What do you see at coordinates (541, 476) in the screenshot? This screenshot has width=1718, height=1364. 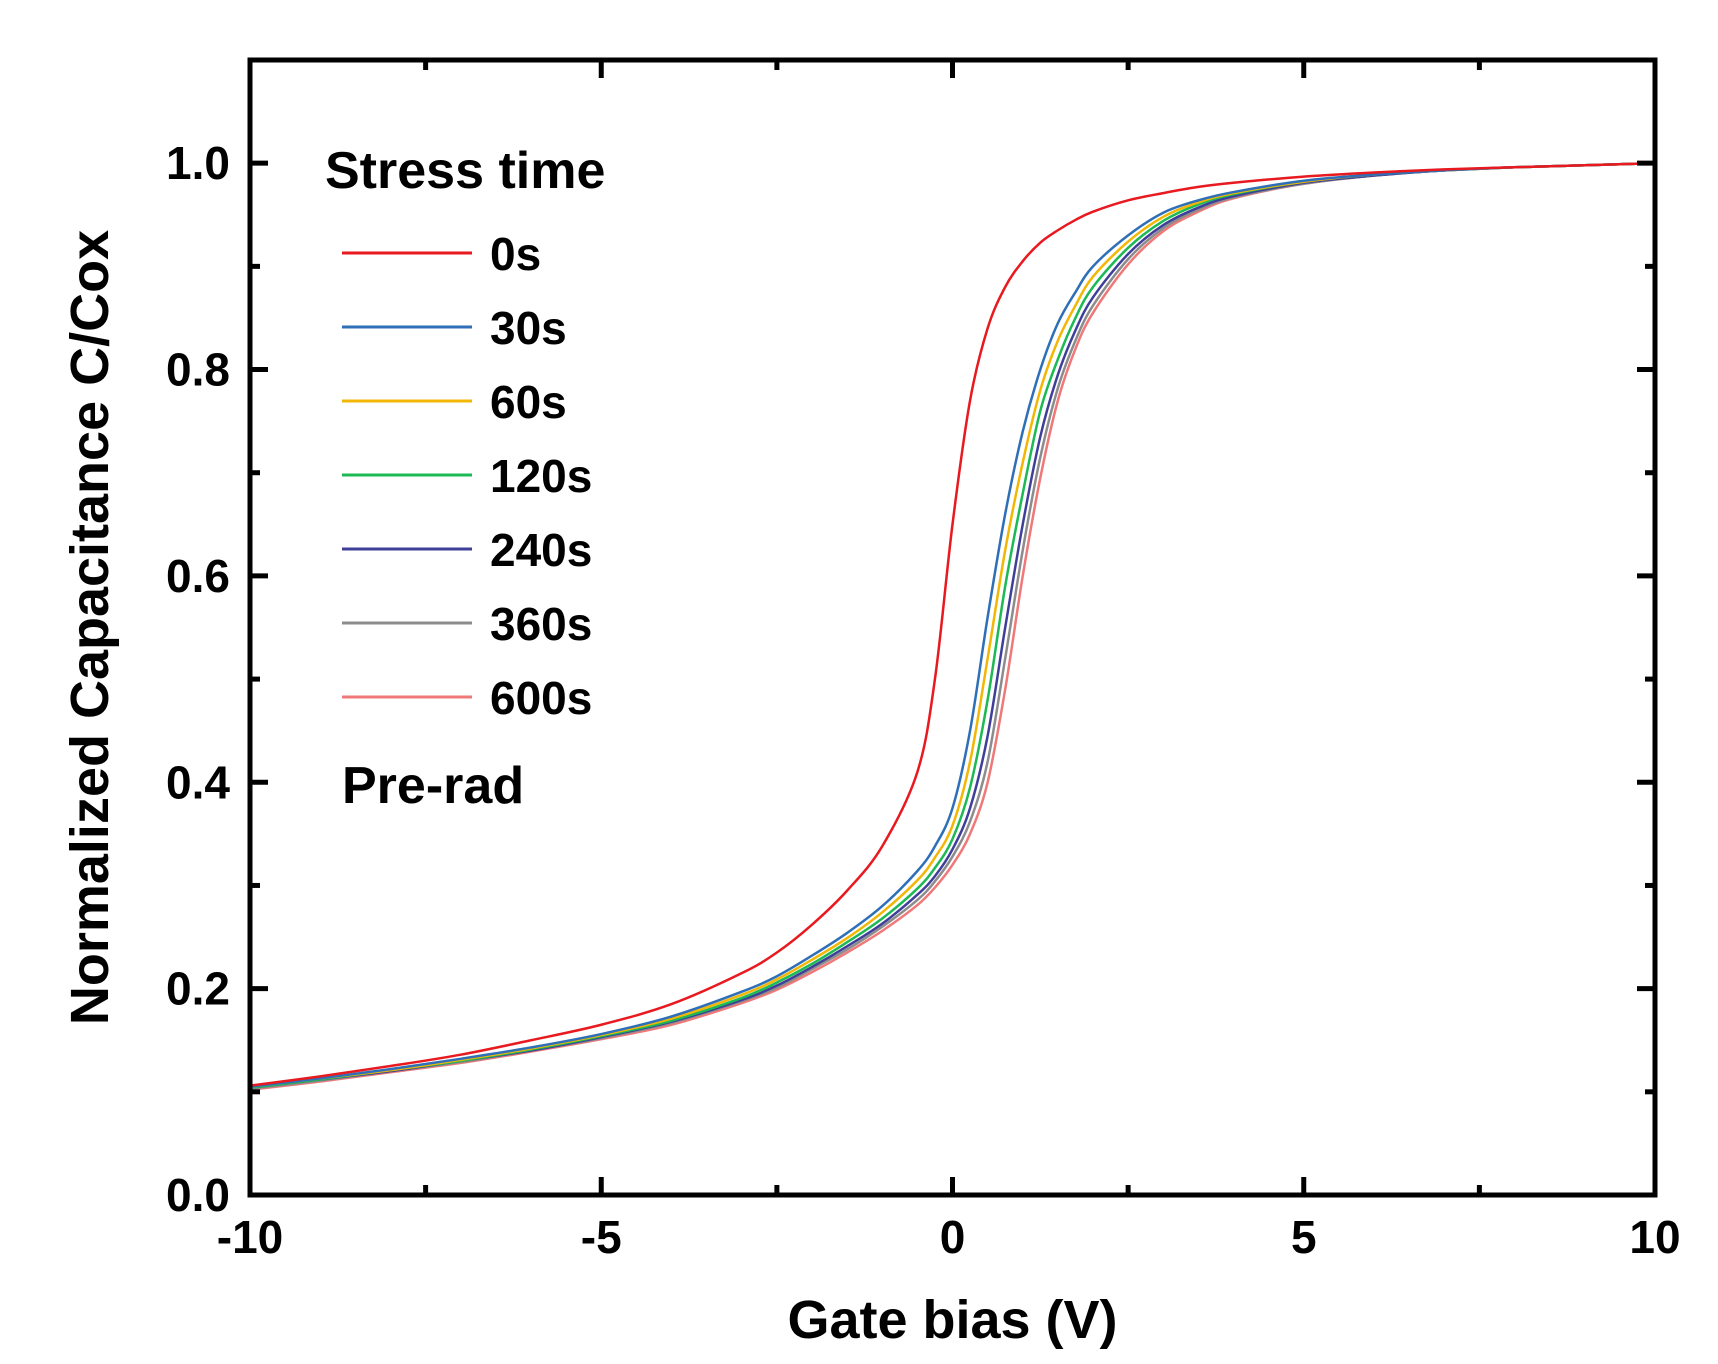 I see `legend-label: 120s` at bounding box center [541, 476].